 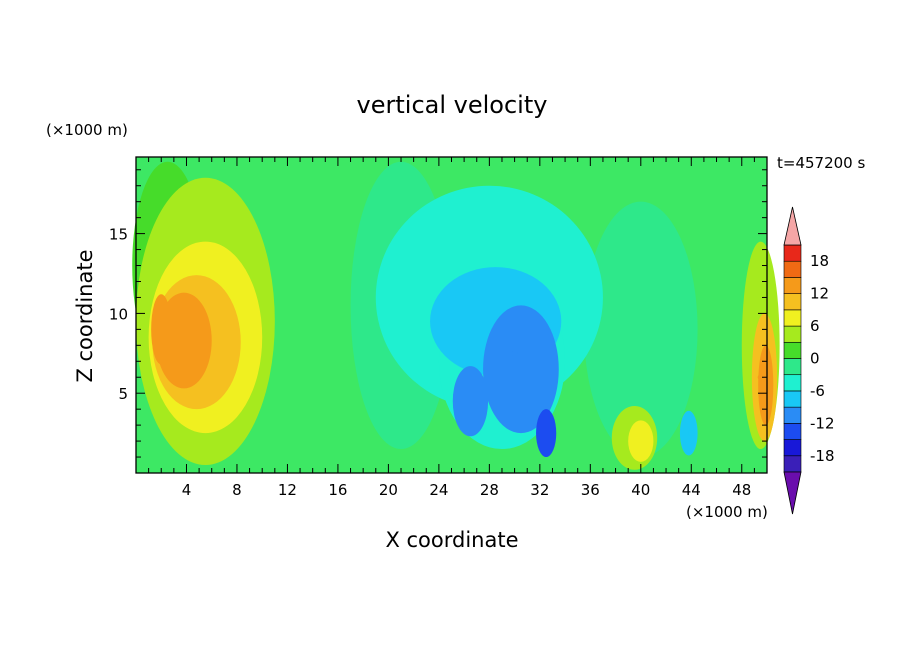 I want to click on x-tick-label: 8, so click(x=237, y=490).